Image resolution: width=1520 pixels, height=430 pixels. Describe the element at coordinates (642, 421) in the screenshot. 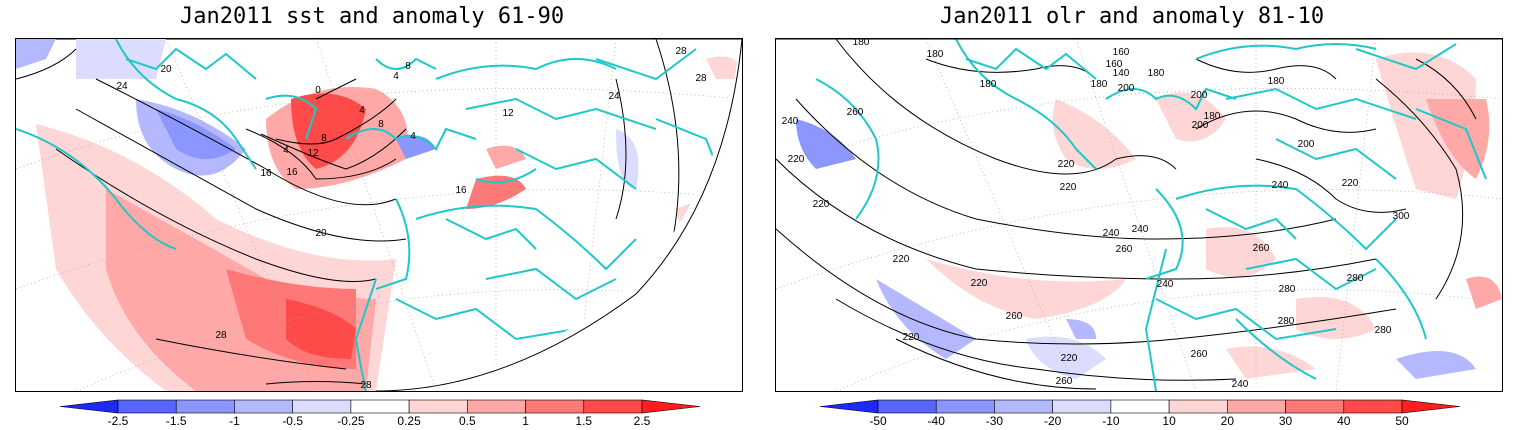

I see `colorbar-tick-label: 2.5` at that location.